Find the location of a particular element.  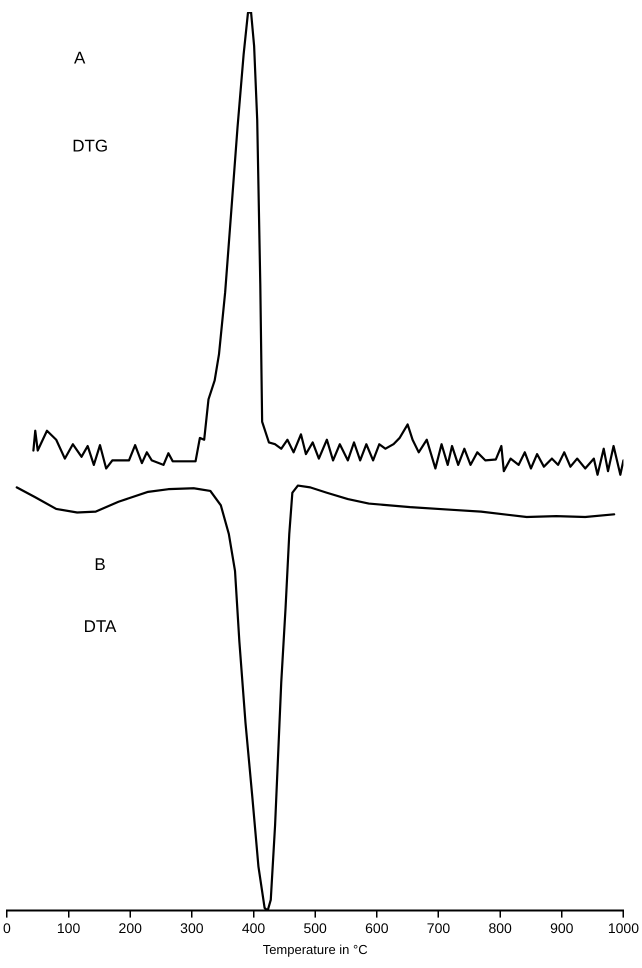

x-tick-label: 600 is located at coordinates (377, 928).